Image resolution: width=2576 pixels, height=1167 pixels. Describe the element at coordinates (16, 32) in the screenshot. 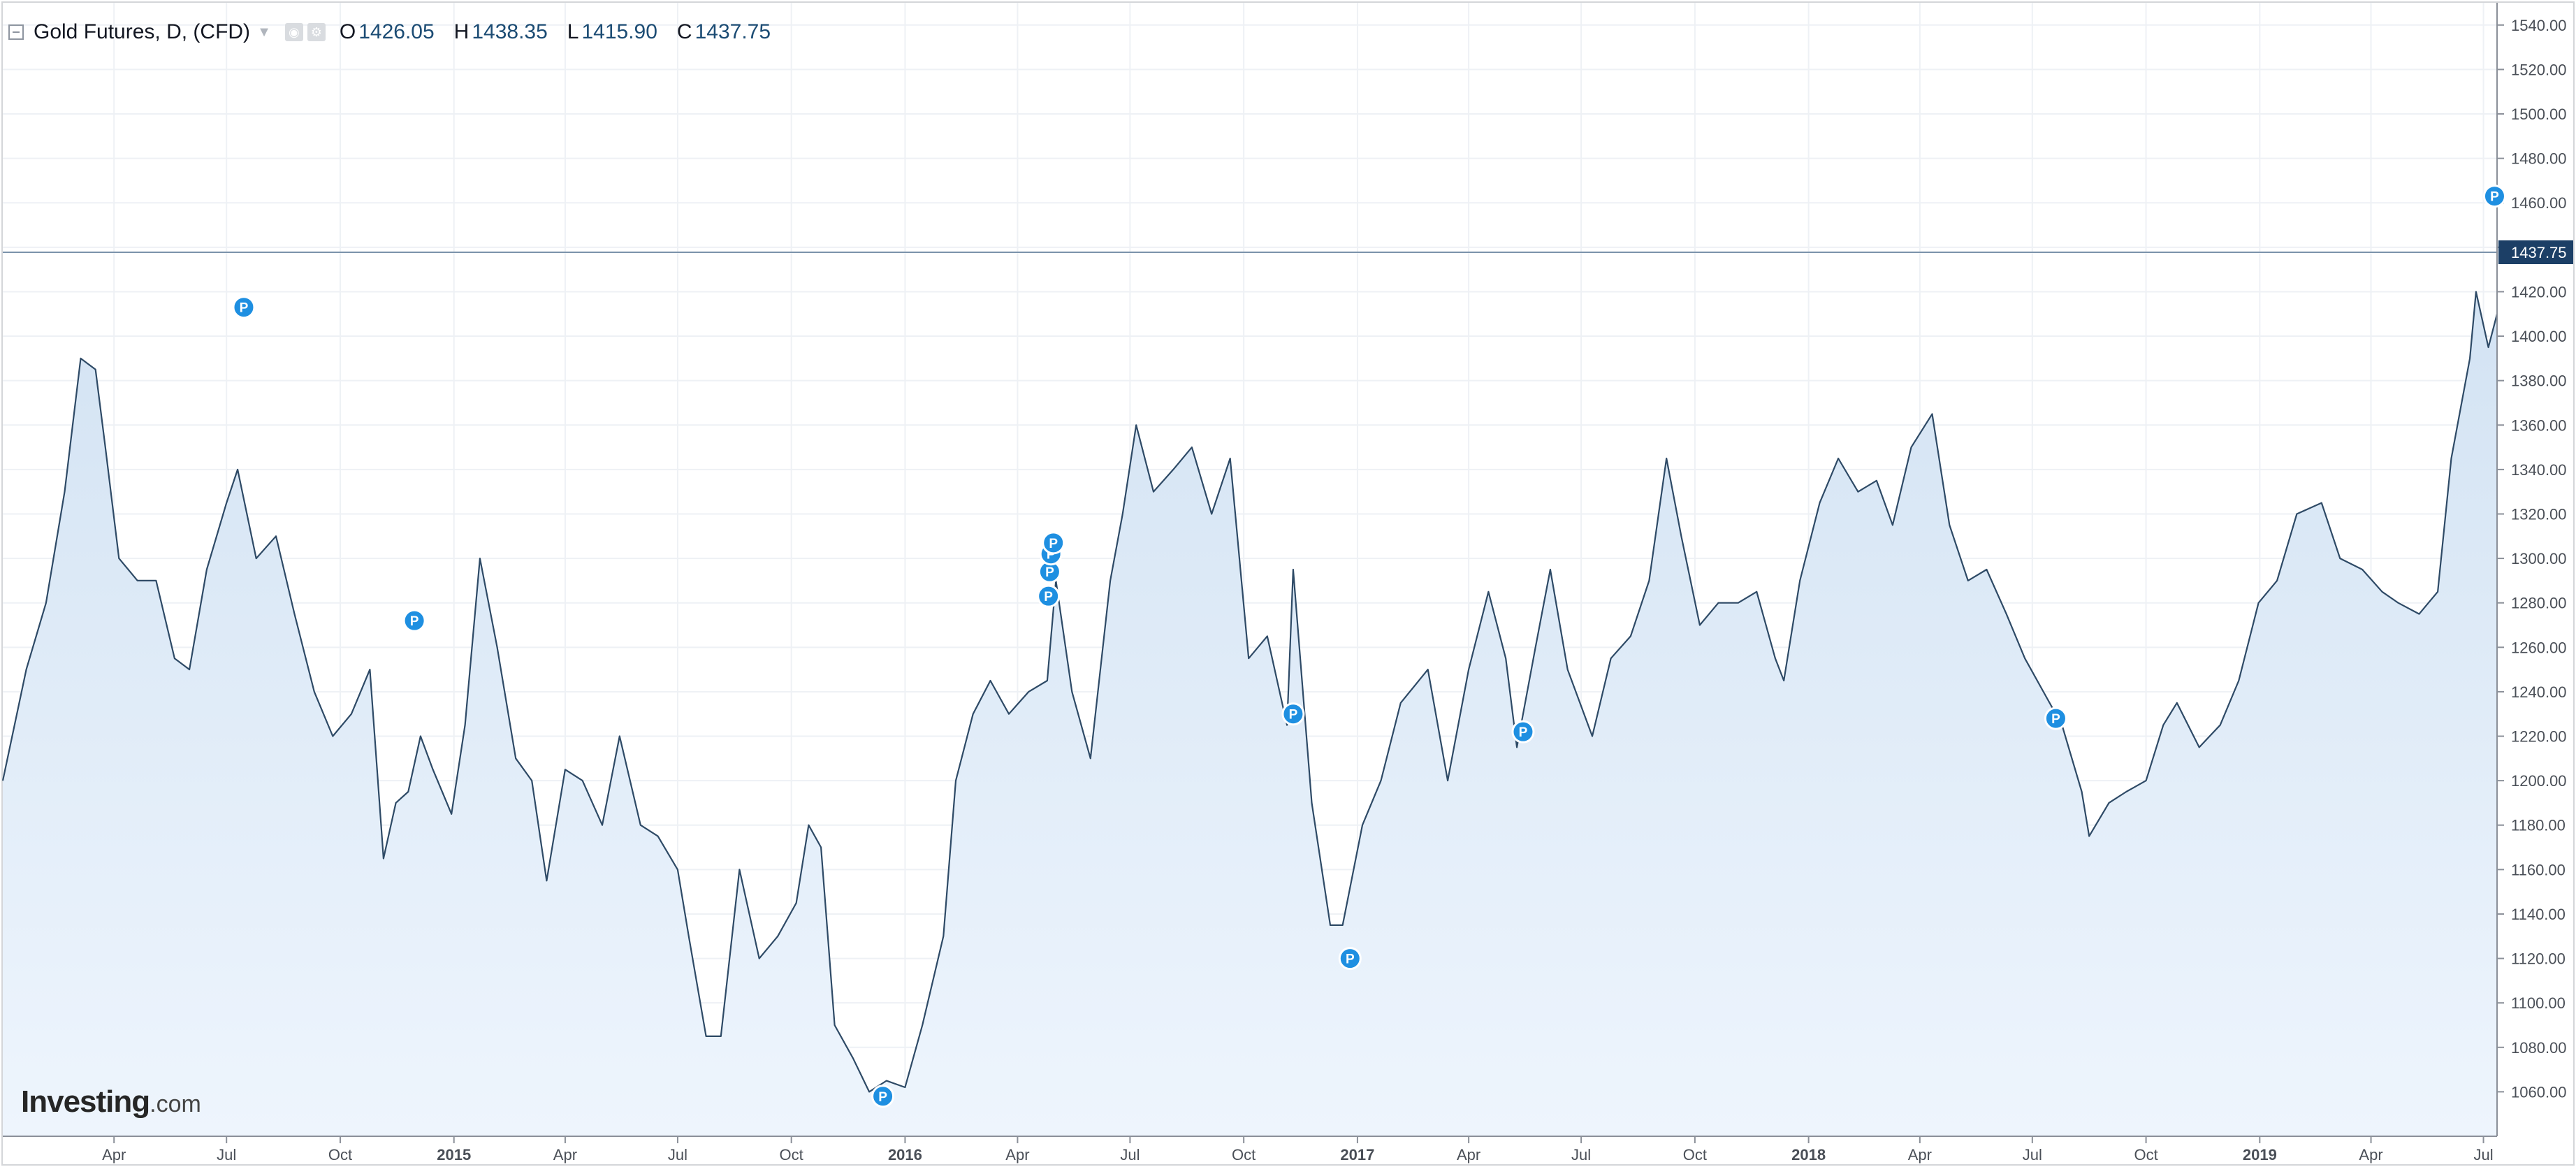

I see `collapse-legend-icon` at that location.